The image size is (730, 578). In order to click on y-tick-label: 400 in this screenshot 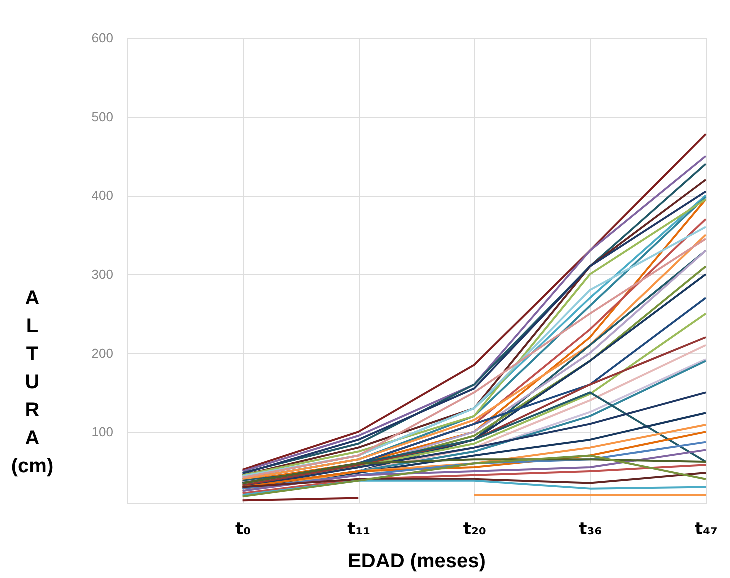, I will do `click(103, 196)`.